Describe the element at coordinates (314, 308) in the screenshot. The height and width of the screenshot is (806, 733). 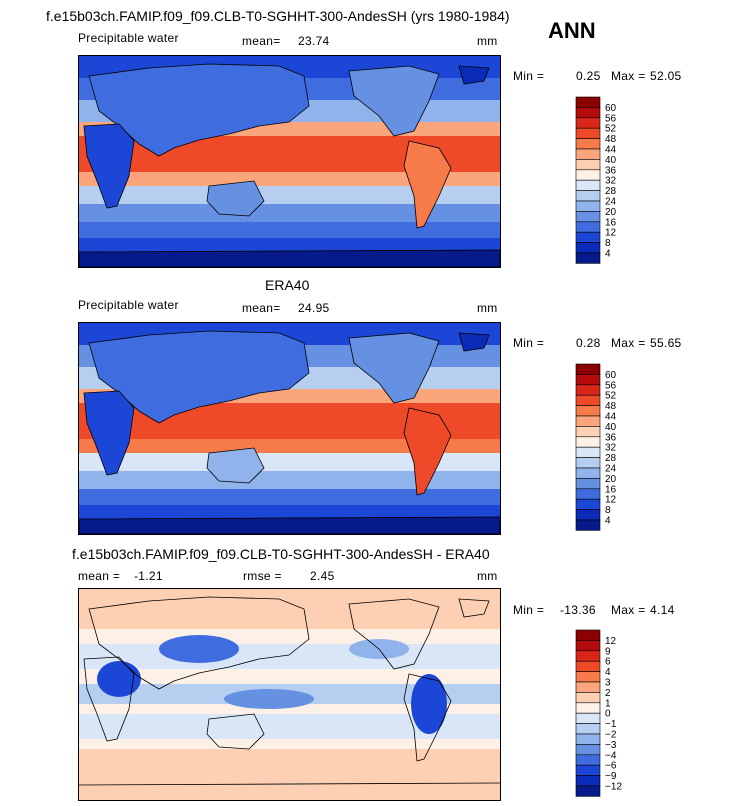
I see `panel2-mean-value: 24.95` at that location.